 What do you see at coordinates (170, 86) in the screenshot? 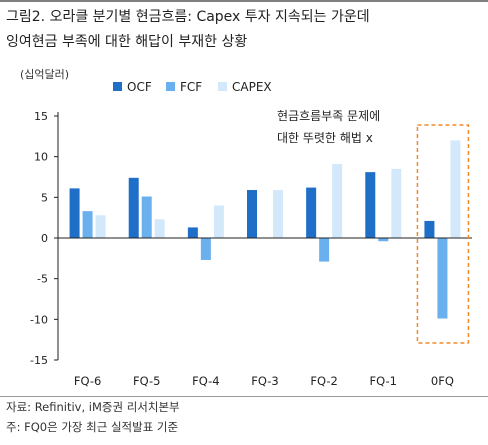
I see `legend-swatch-fcf` at bounding box center [170, 86].